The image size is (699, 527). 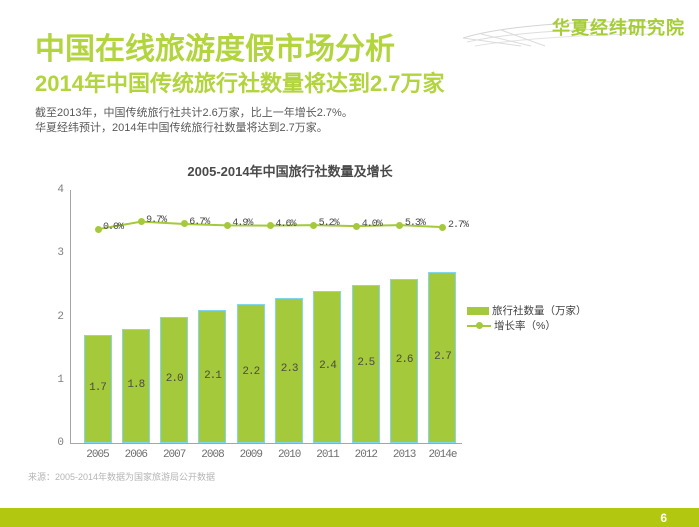 I want to click on bar-value-2009: 2.2, so click(x=251, y=372).